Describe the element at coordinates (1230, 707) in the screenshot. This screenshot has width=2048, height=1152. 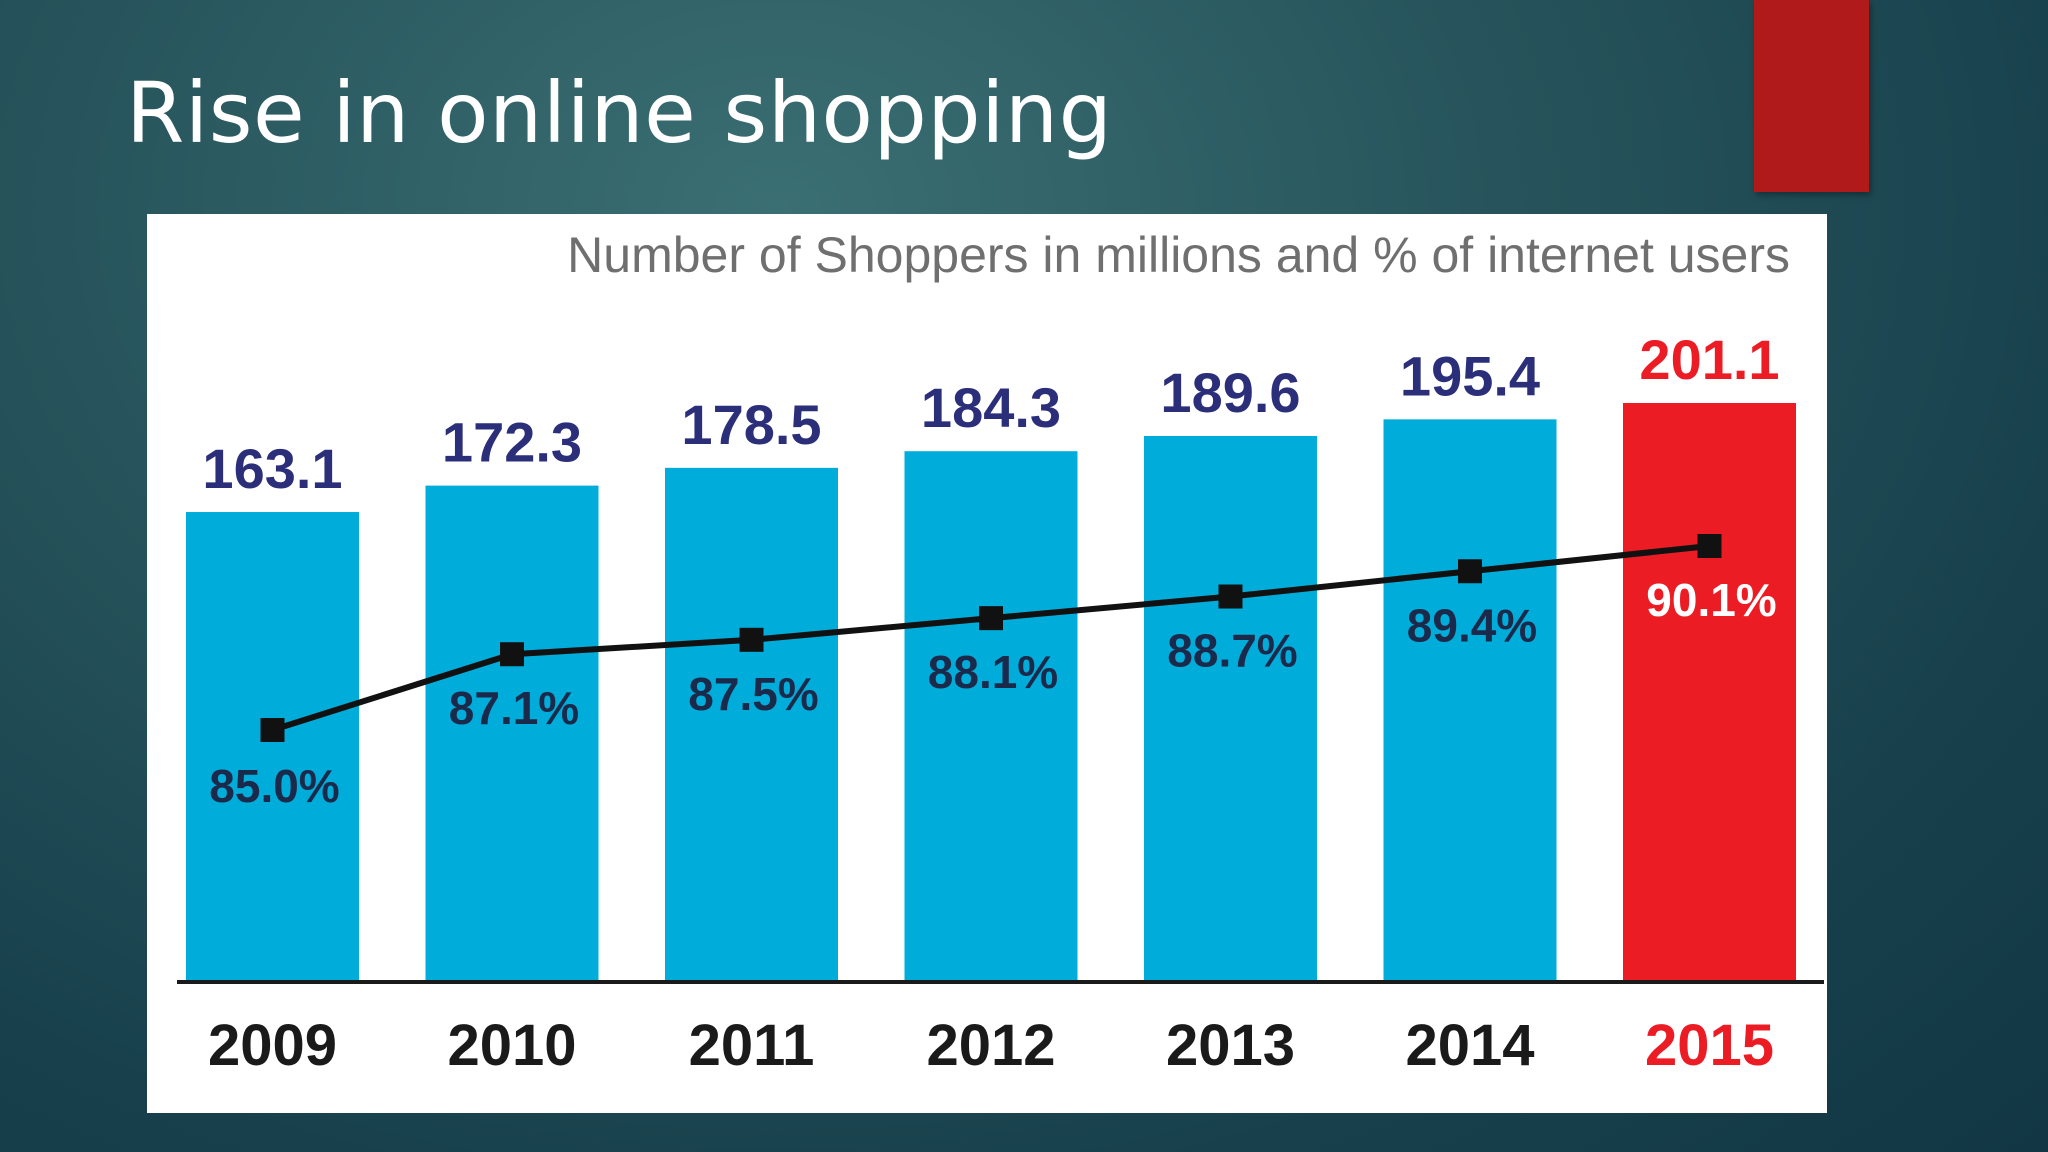
I see `bar-2013` at that location.